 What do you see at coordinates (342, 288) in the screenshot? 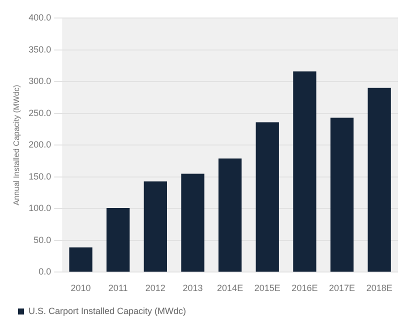
I see `x-tick-label: 2017E` at bounding box center [342, 288].